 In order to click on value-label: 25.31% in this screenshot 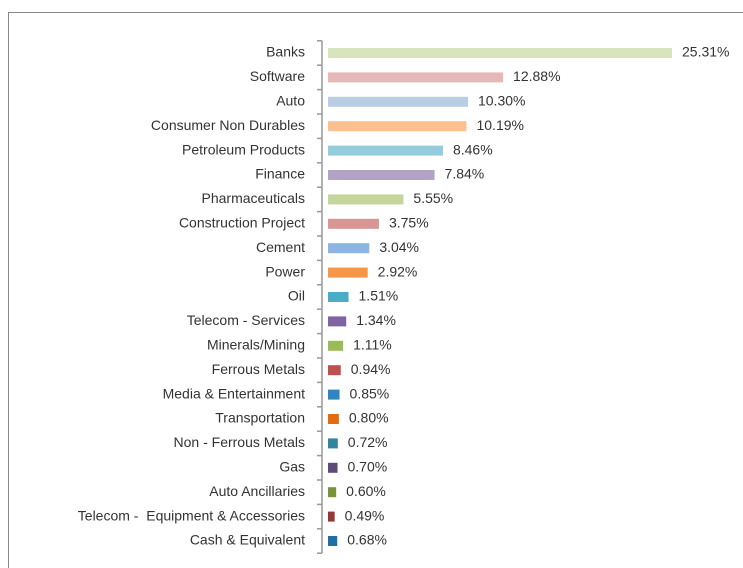, I will do `click(705, 52)`.